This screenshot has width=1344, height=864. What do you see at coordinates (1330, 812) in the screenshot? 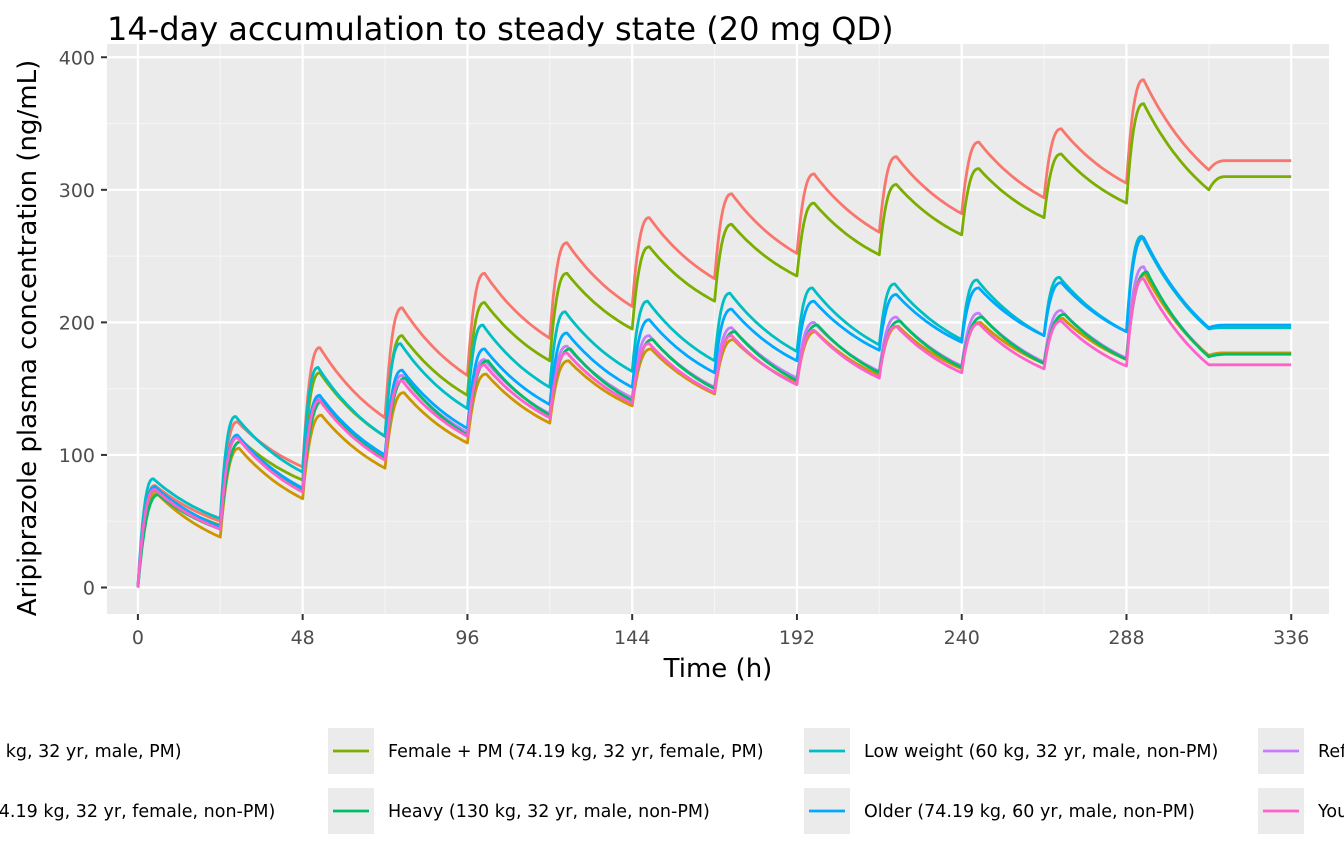
I see `legend-label: Younger (74.19 kg, 20 yr, male, non-PM)` at bounding box center [1330, 812].